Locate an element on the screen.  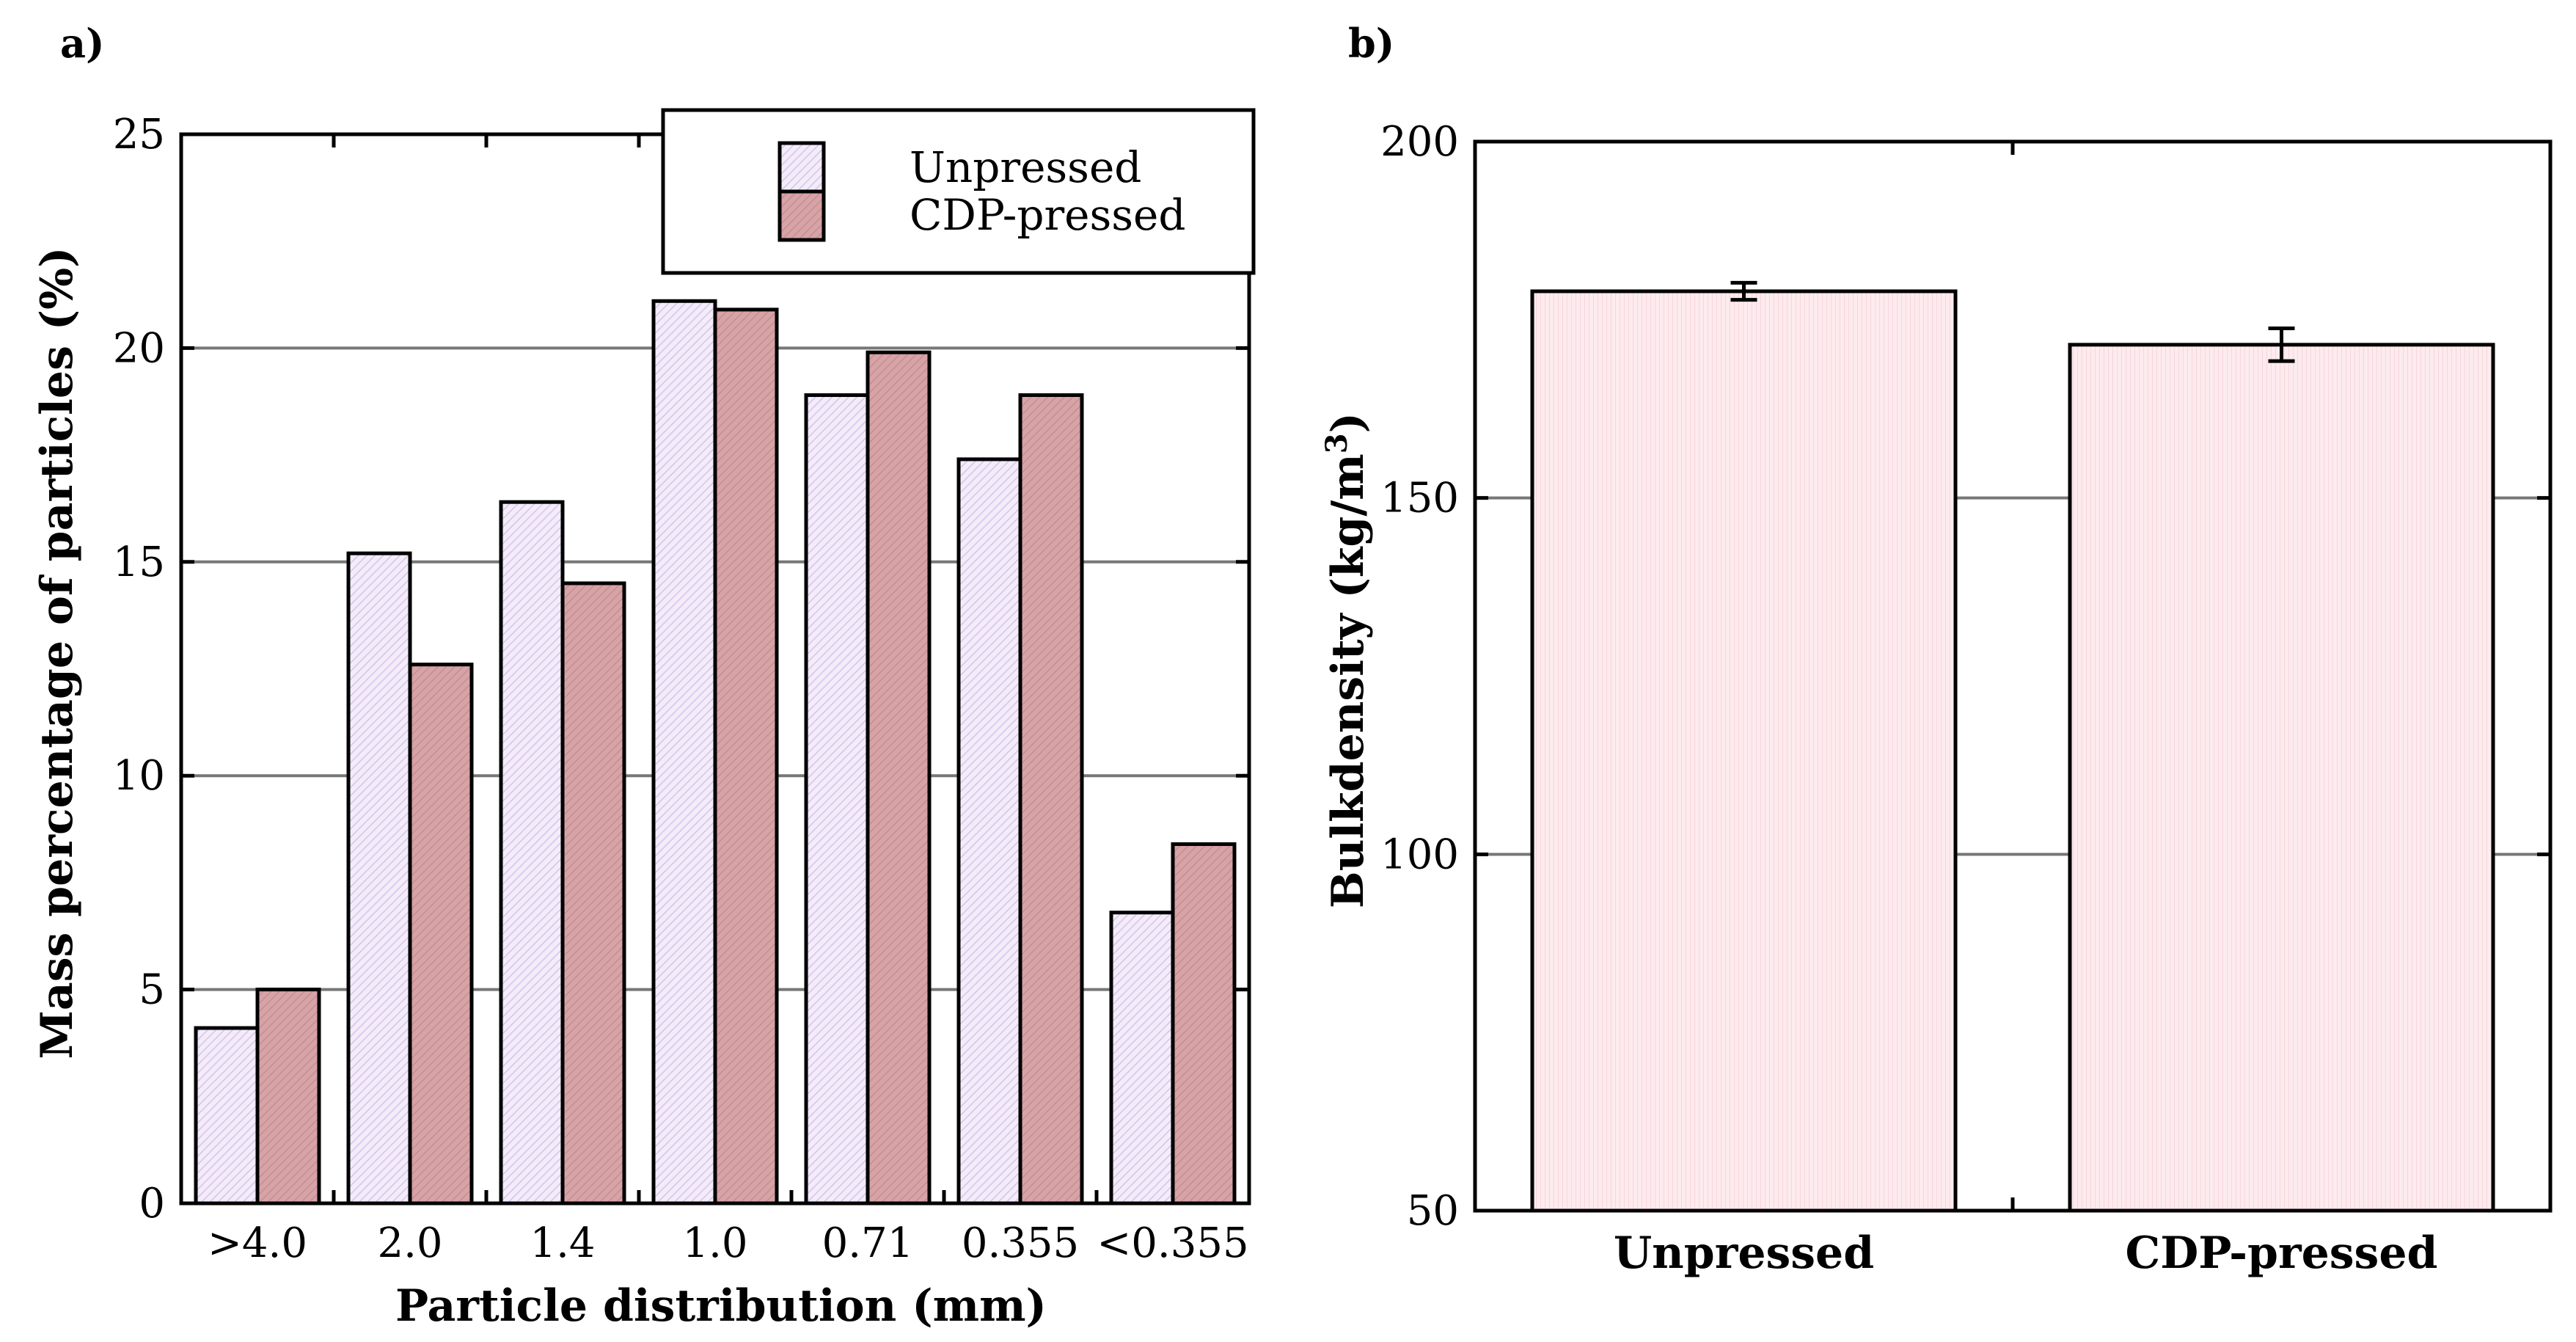
panel-a-x-tick-label: 0.355 is located at coordinates (1020, 1243).